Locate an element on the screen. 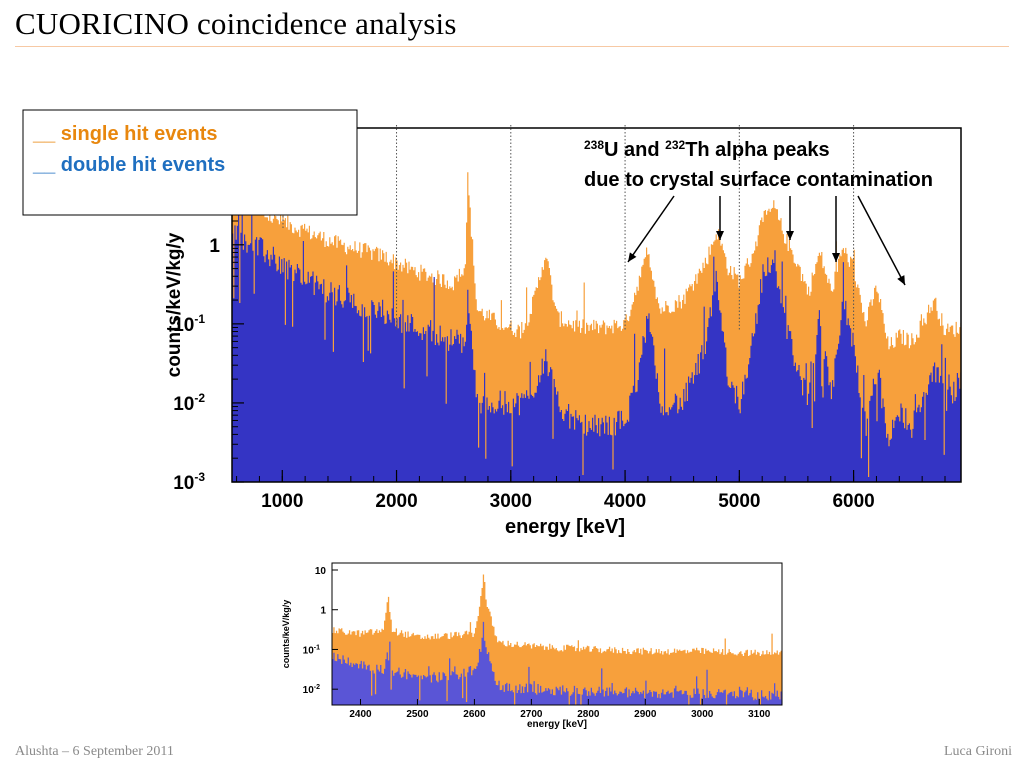  inset-plot-area is located at coordinates (557, 639).